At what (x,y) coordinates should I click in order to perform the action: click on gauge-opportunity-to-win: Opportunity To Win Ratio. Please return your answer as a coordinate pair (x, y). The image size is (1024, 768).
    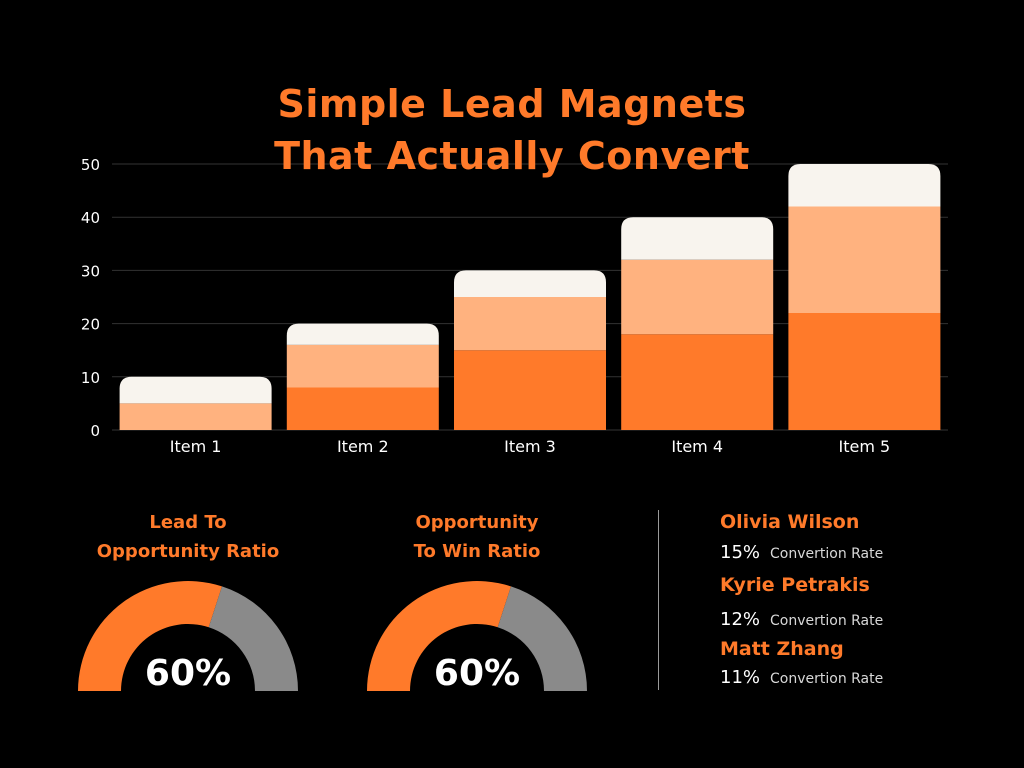
    Looking at the image, I should click on (477, 537).